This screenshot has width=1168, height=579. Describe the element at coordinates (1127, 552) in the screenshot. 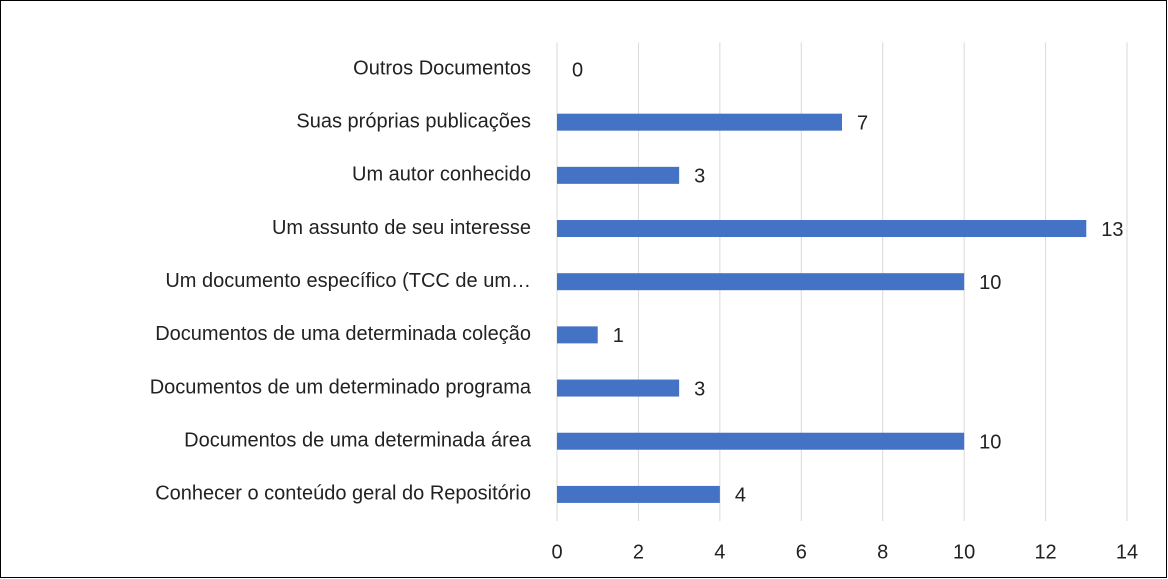

I see `x-tick-label: 14` at that location.